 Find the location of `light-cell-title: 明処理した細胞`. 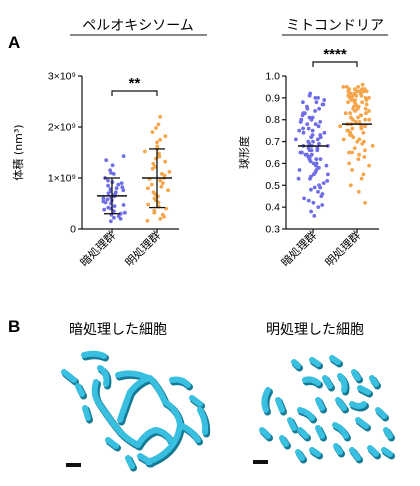

light-cell-title: 明処理した細胞 is located at coordinates (315, 330).